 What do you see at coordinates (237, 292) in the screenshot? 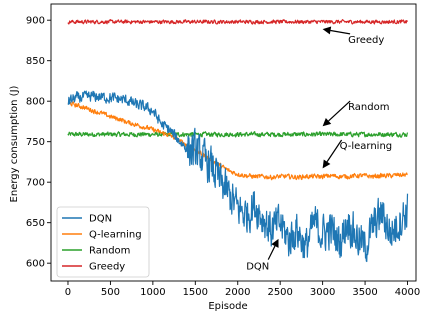
I see `x-tick-label: 2000` at bounding box center [237, 292].